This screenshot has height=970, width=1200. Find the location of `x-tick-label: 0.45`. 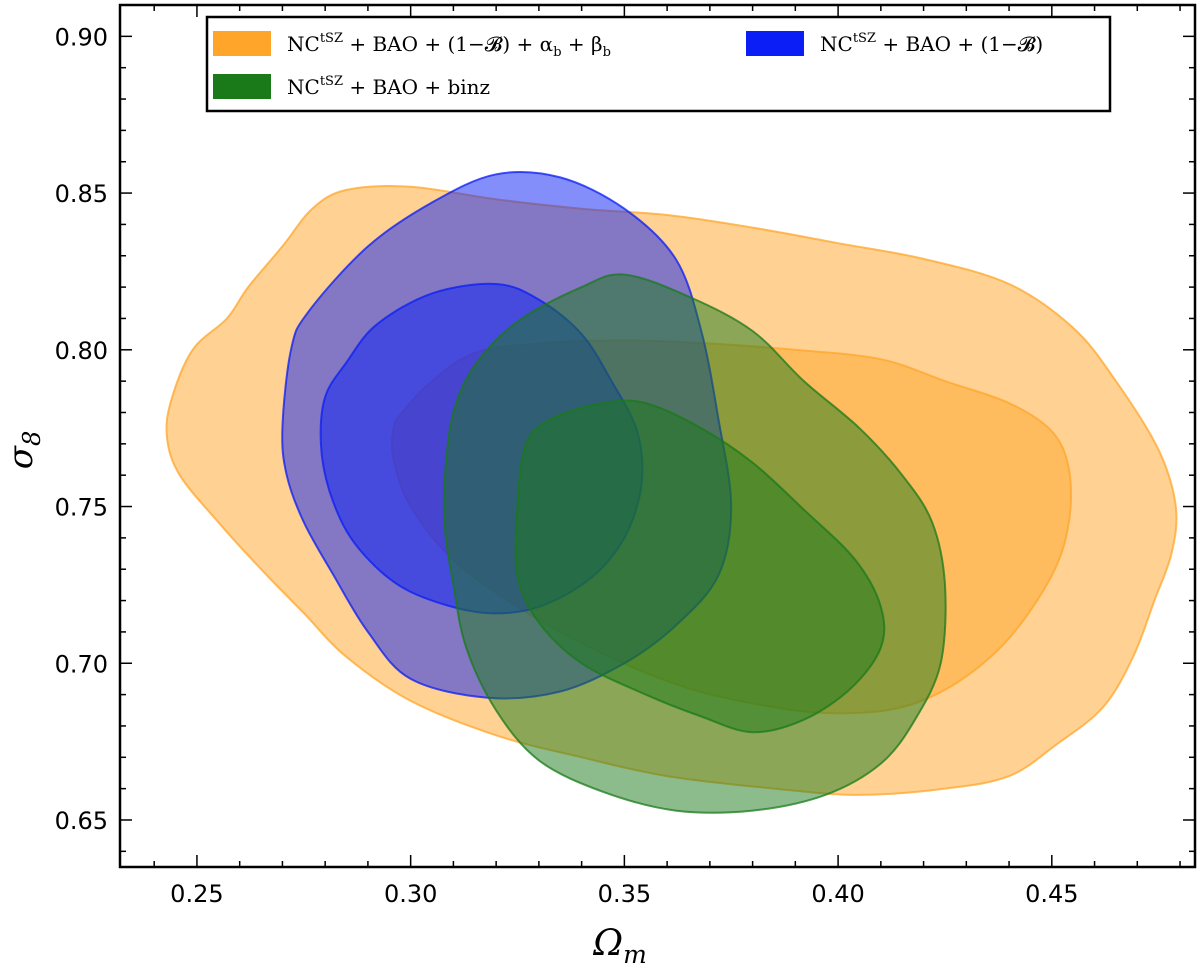

x-tick-label: 0.45 is located at coordinates (1051, 894).